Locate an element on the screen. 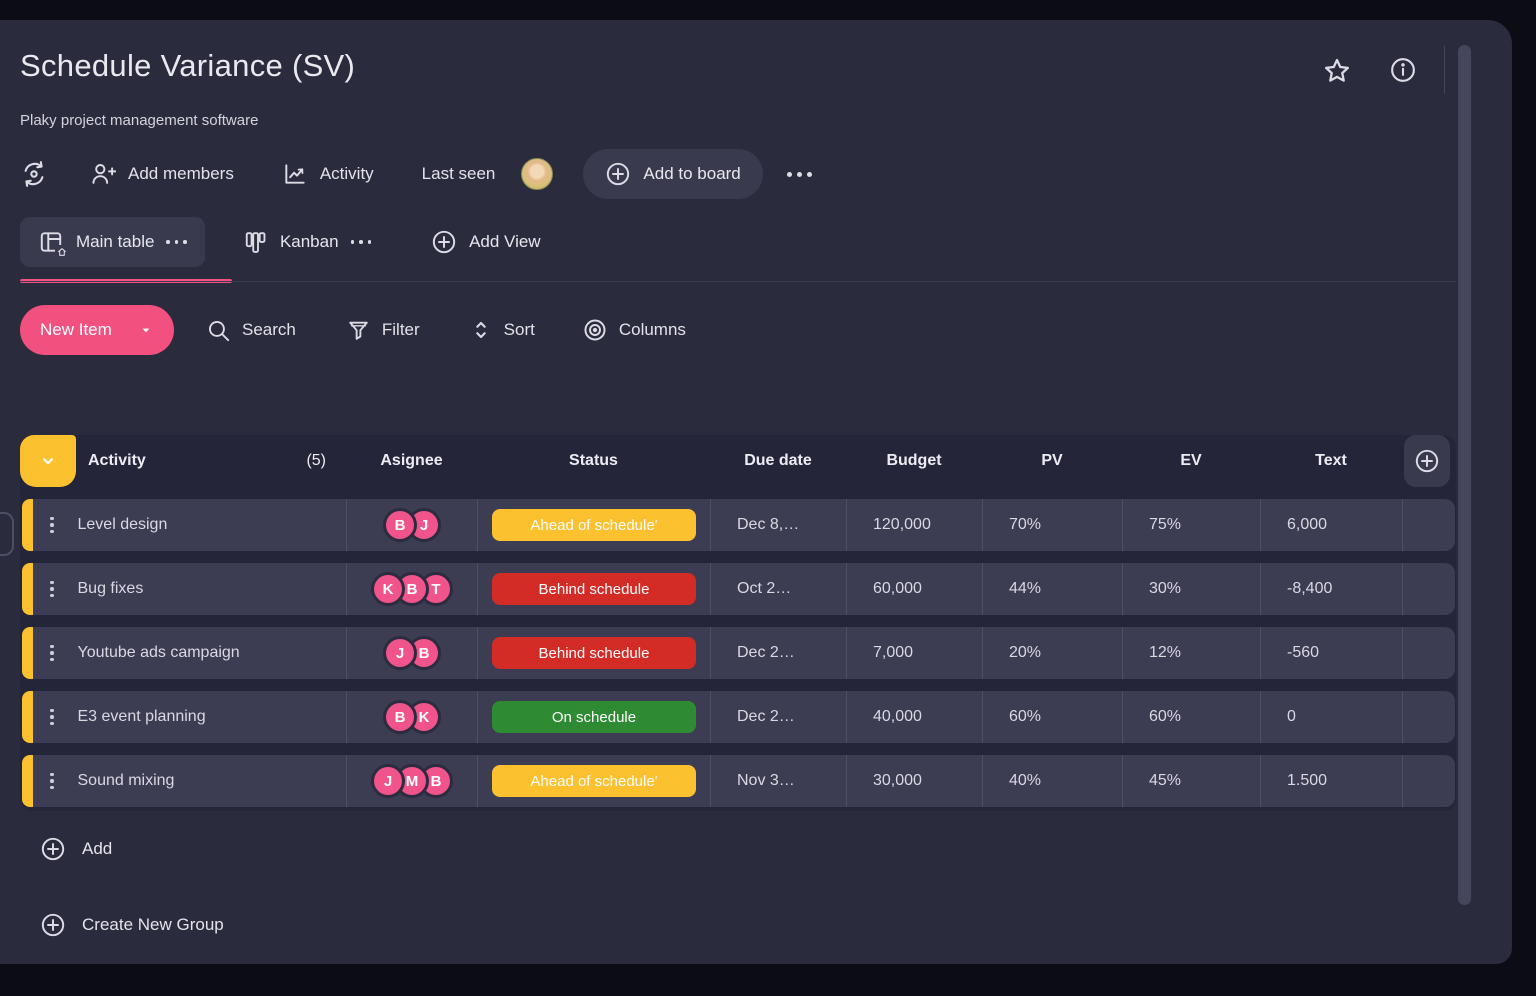 This screenshot has height=996, width=1536. text-cell: 6,000 is located at coordinates (1331, 525).